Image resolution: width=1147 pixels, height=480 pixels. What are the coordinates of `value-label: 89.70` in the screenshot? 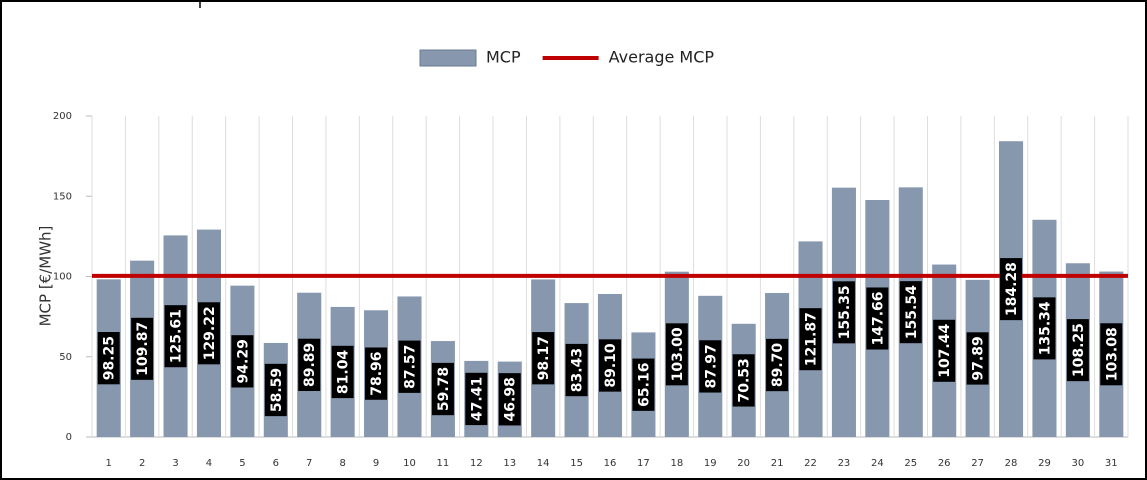 It's located at (777, 365).